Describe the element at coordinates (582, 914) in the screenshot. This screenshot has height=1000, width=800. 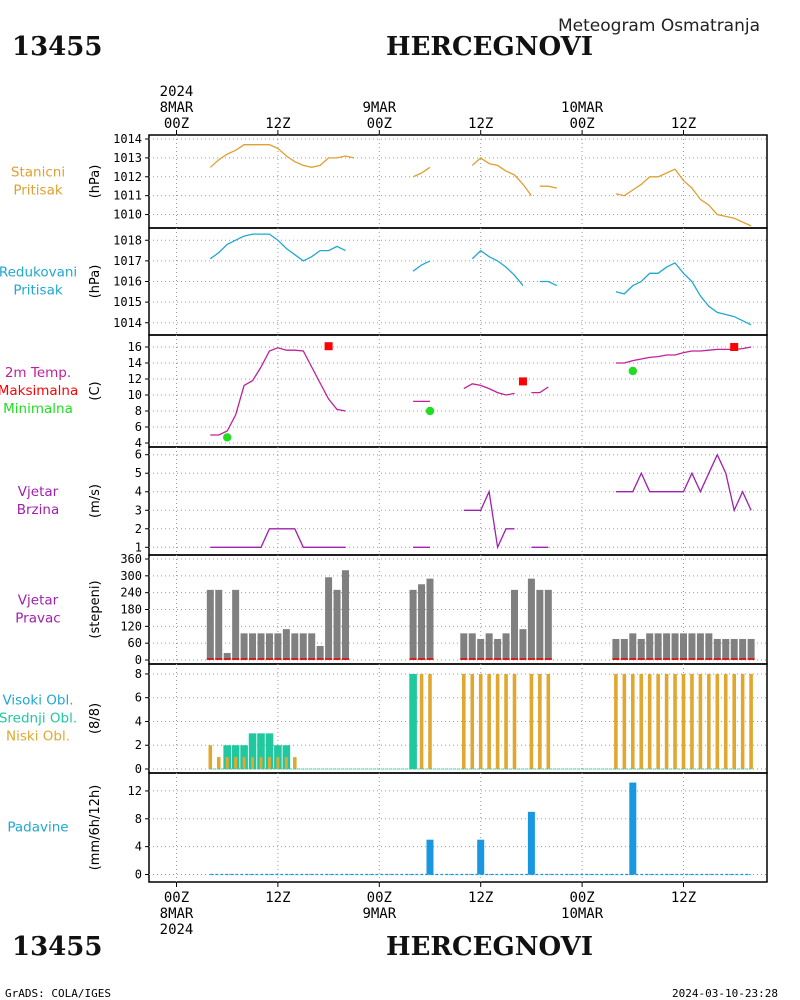
I see `time-label-bottom: 10MAR` at that location.